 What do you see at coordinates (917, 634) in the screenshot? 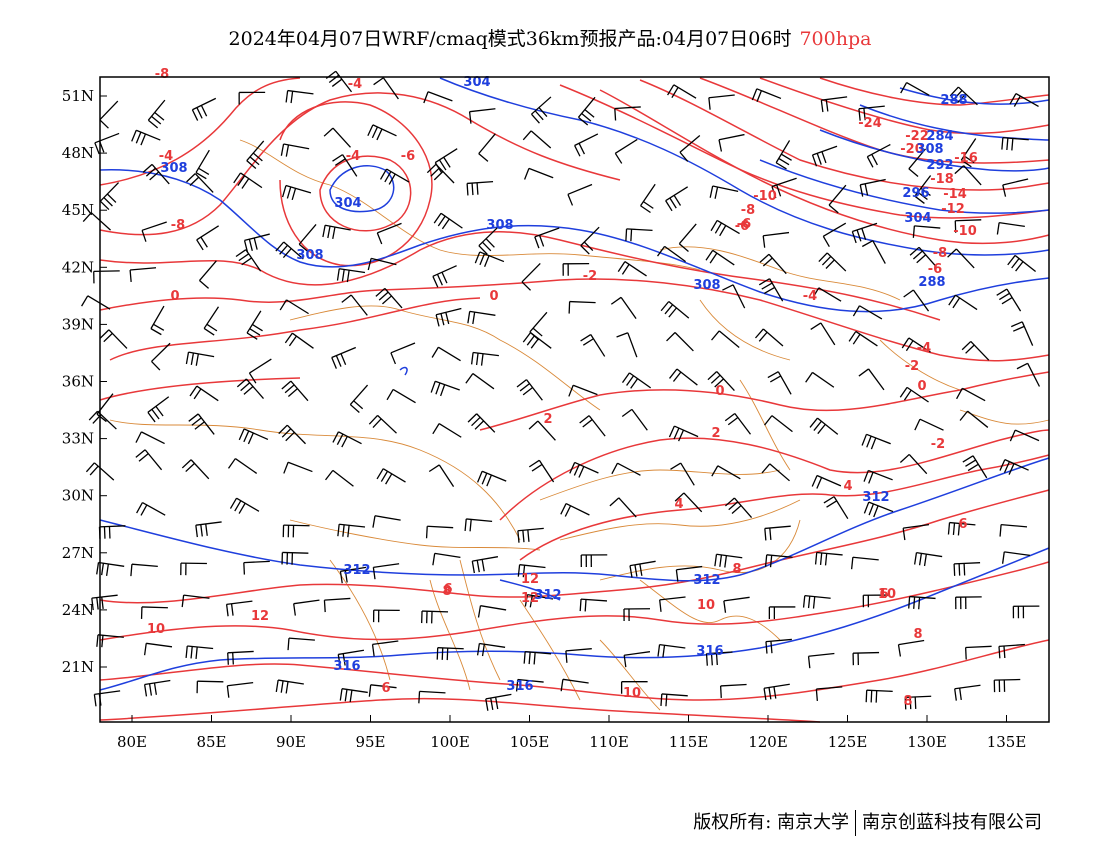
I see `temperature-label: 8` at bounding box center [917, 634].